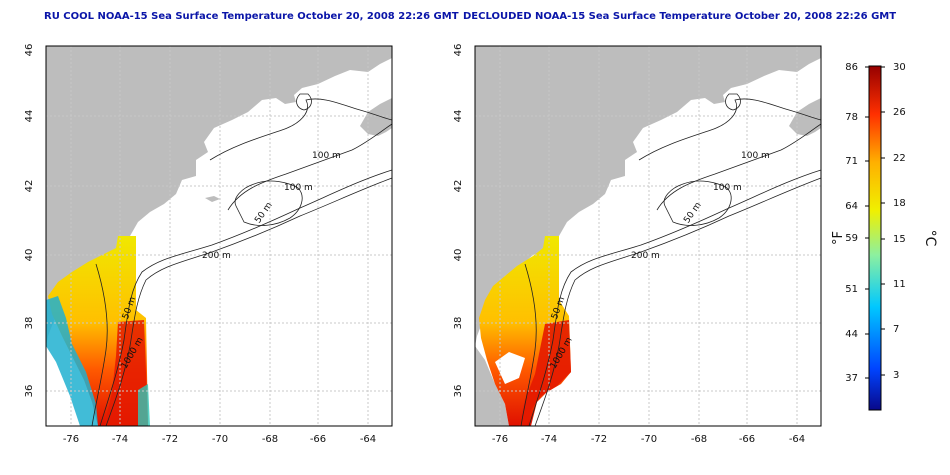  Describe the element at coordinates (899, 112) in the screenshot. I see `celsius-tick-label: 26` at that location.